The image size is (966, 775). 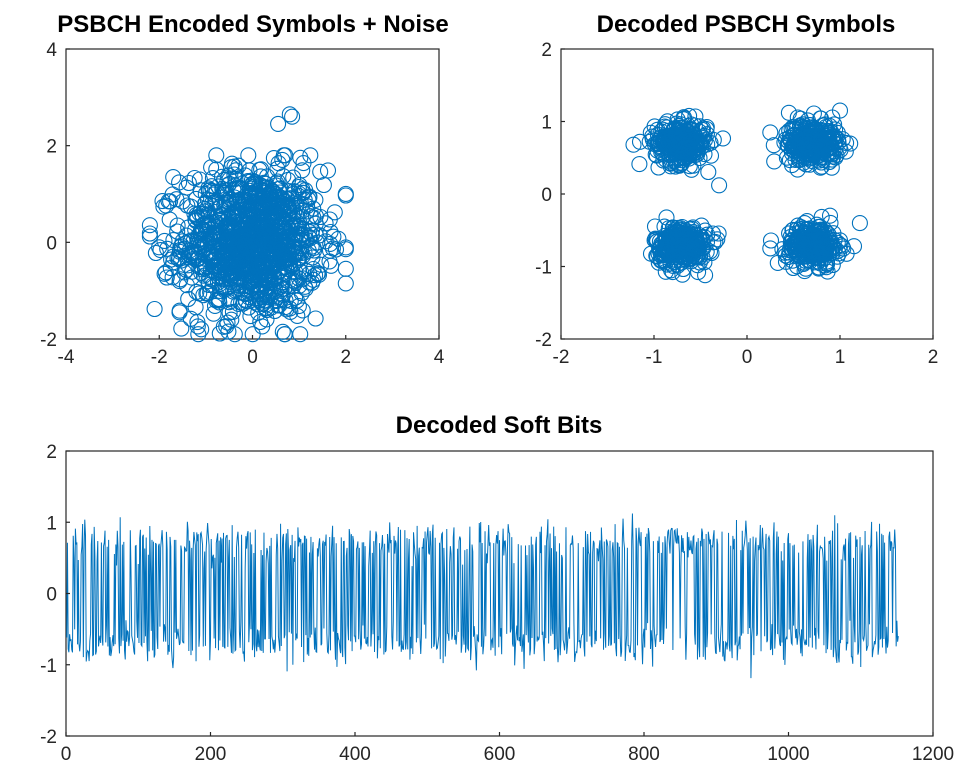 I want to click on y-tick-label: 0, so click(x=51, y=595).